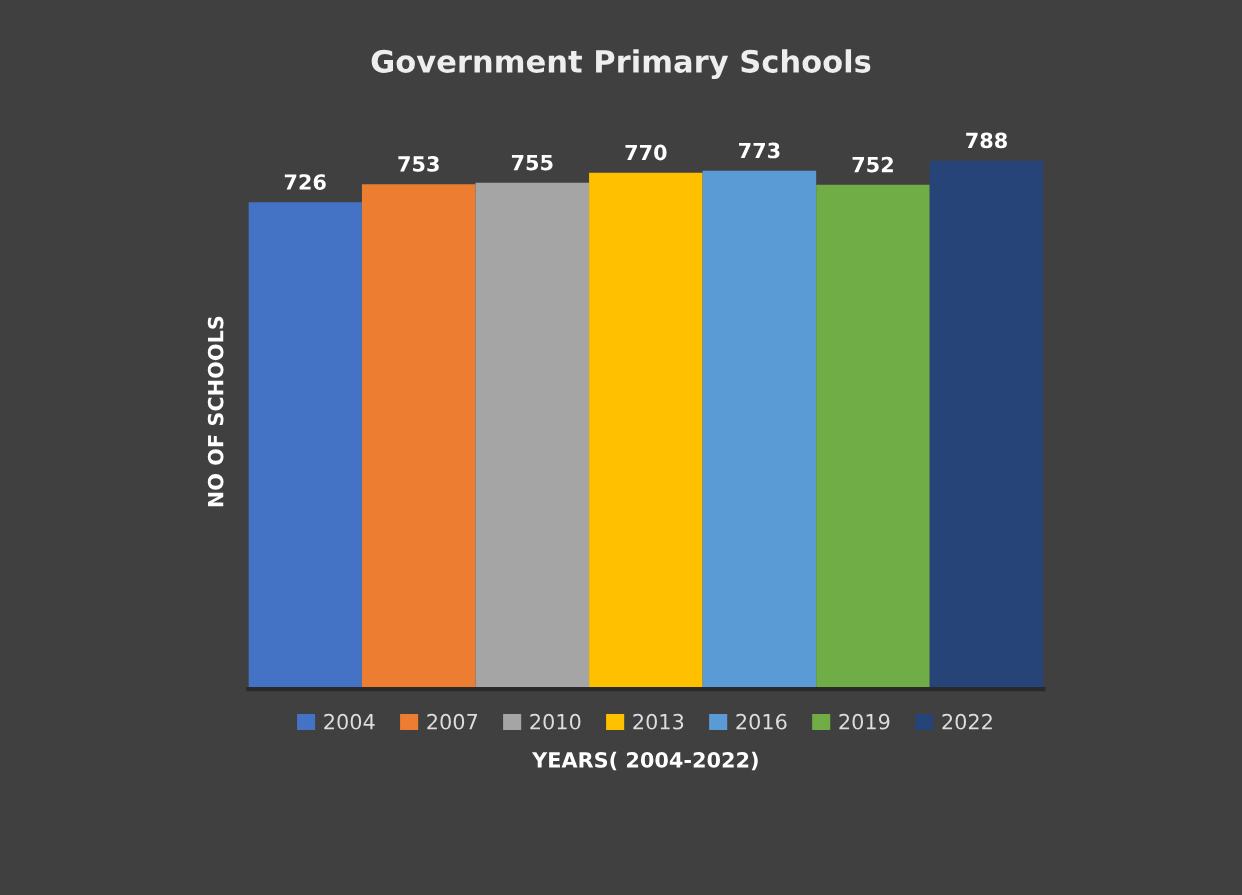 The width and height of the screenshot is (1242, 895). What do you see at coordinates (621, 64) in the screenshot?
I see `chart-title: Government Primary Schools` at bounding box center [621, 64].